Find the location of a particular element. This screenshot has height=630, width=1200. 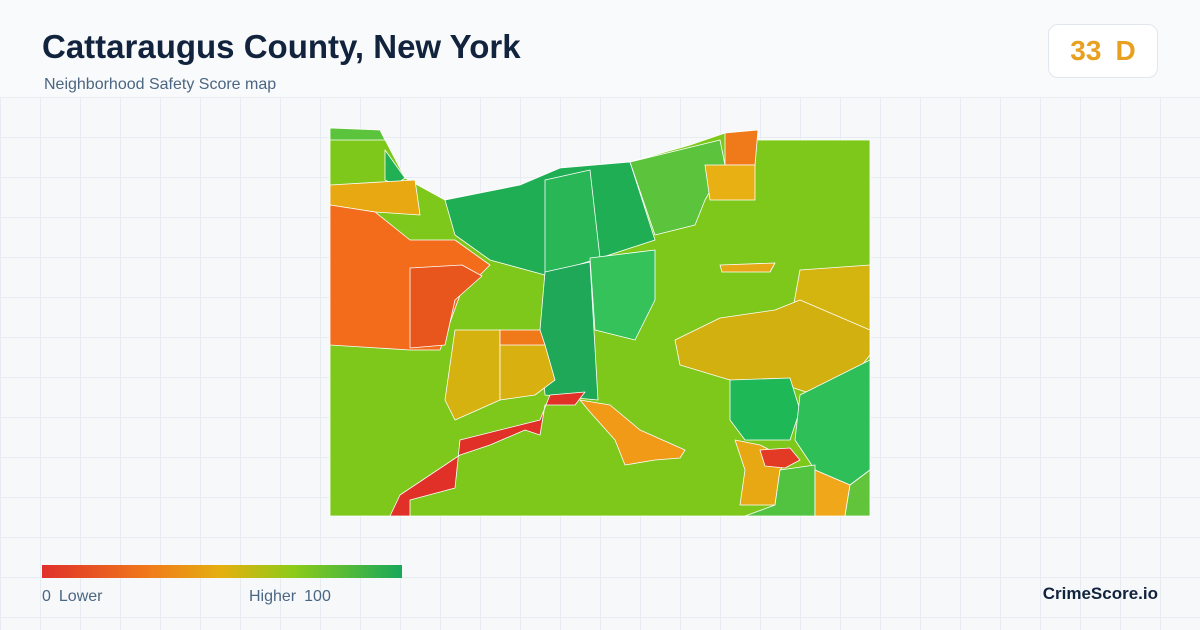

subtitle: Neighborhood Safety Score map is located at coordinates (160, 84).